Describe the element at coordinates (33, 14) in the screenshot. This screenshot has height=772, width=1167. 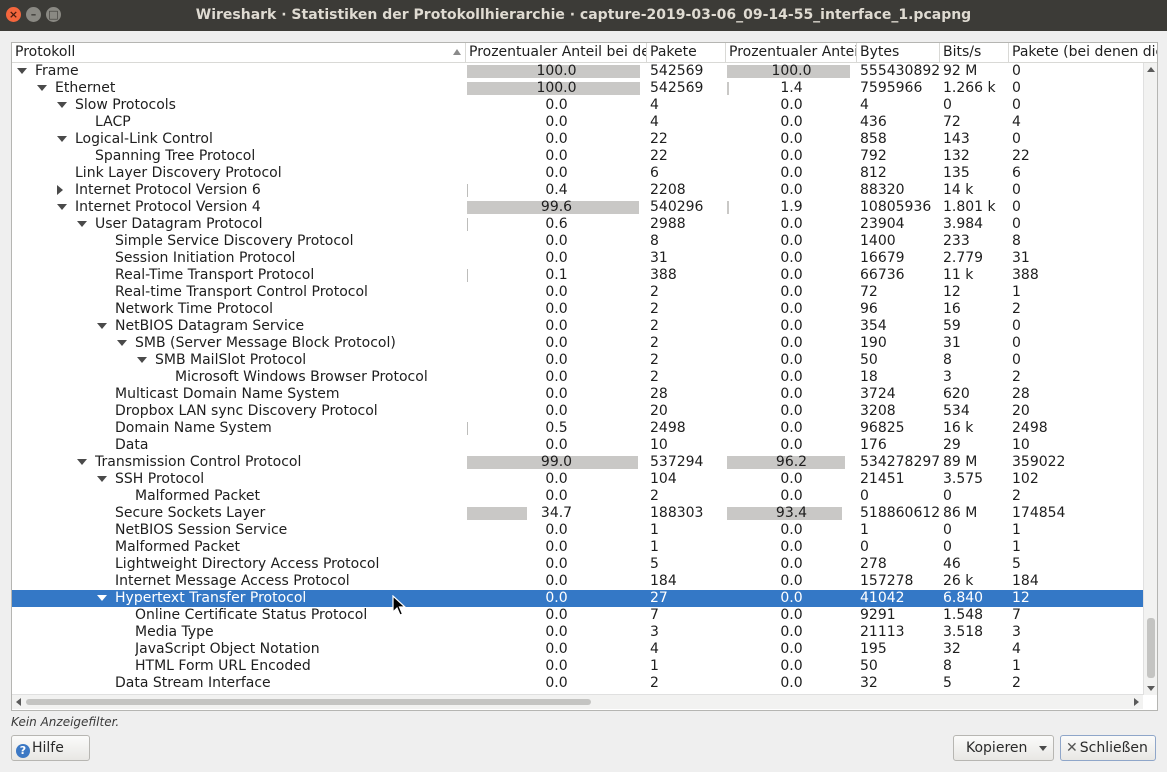
I see `window-minimize-icon: –` at that location.